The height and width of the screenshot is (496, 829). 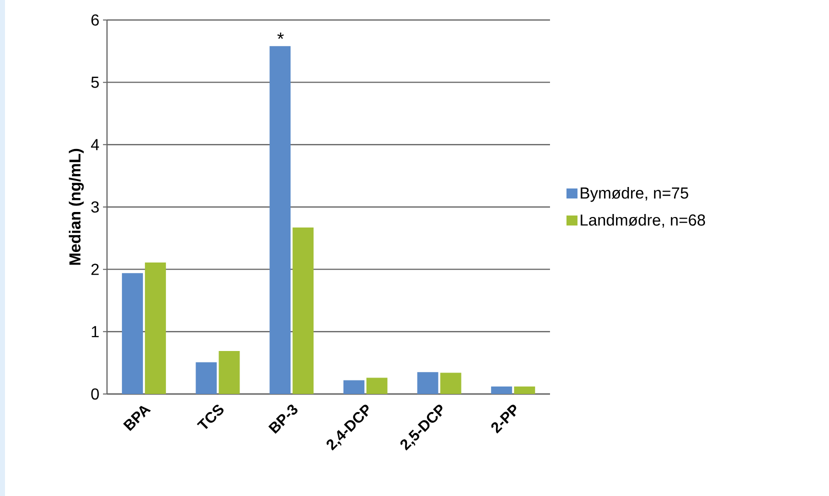 What do you see at coordinates (95, 82) in the screenshot?
I see `y-tick-label: 5` at bounding box center [95, 82].